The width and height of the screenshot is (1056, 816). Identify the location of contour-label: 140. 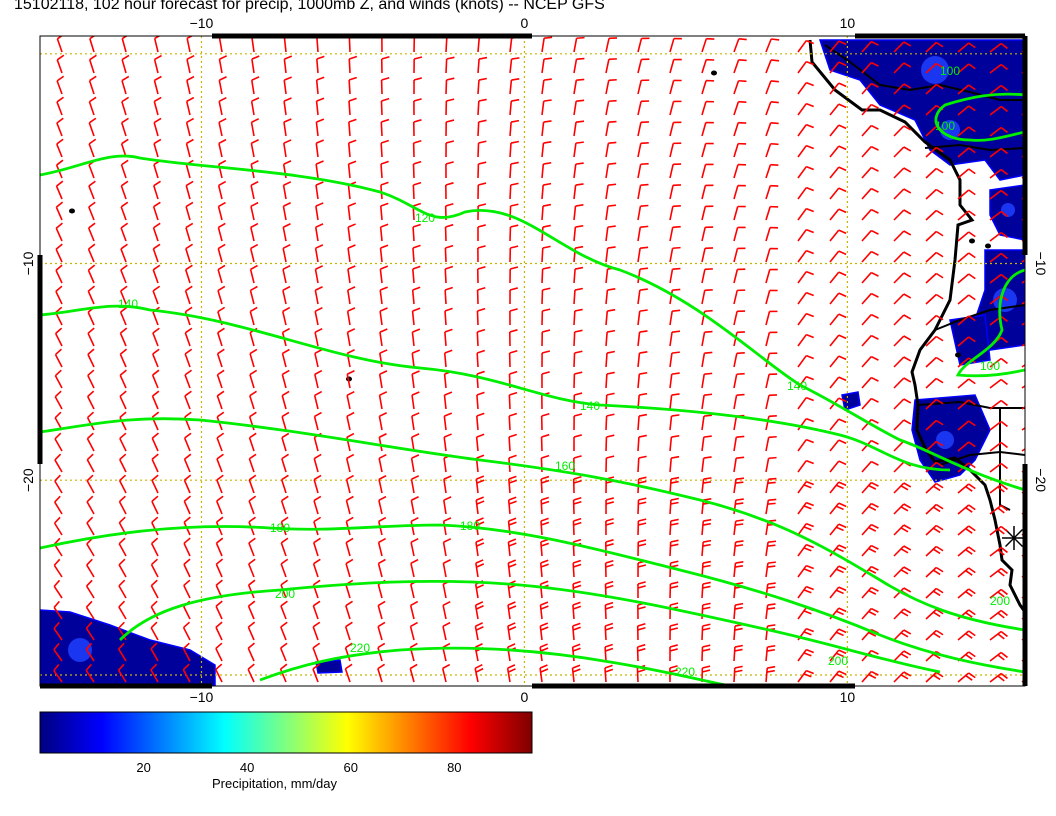
(128, 304).